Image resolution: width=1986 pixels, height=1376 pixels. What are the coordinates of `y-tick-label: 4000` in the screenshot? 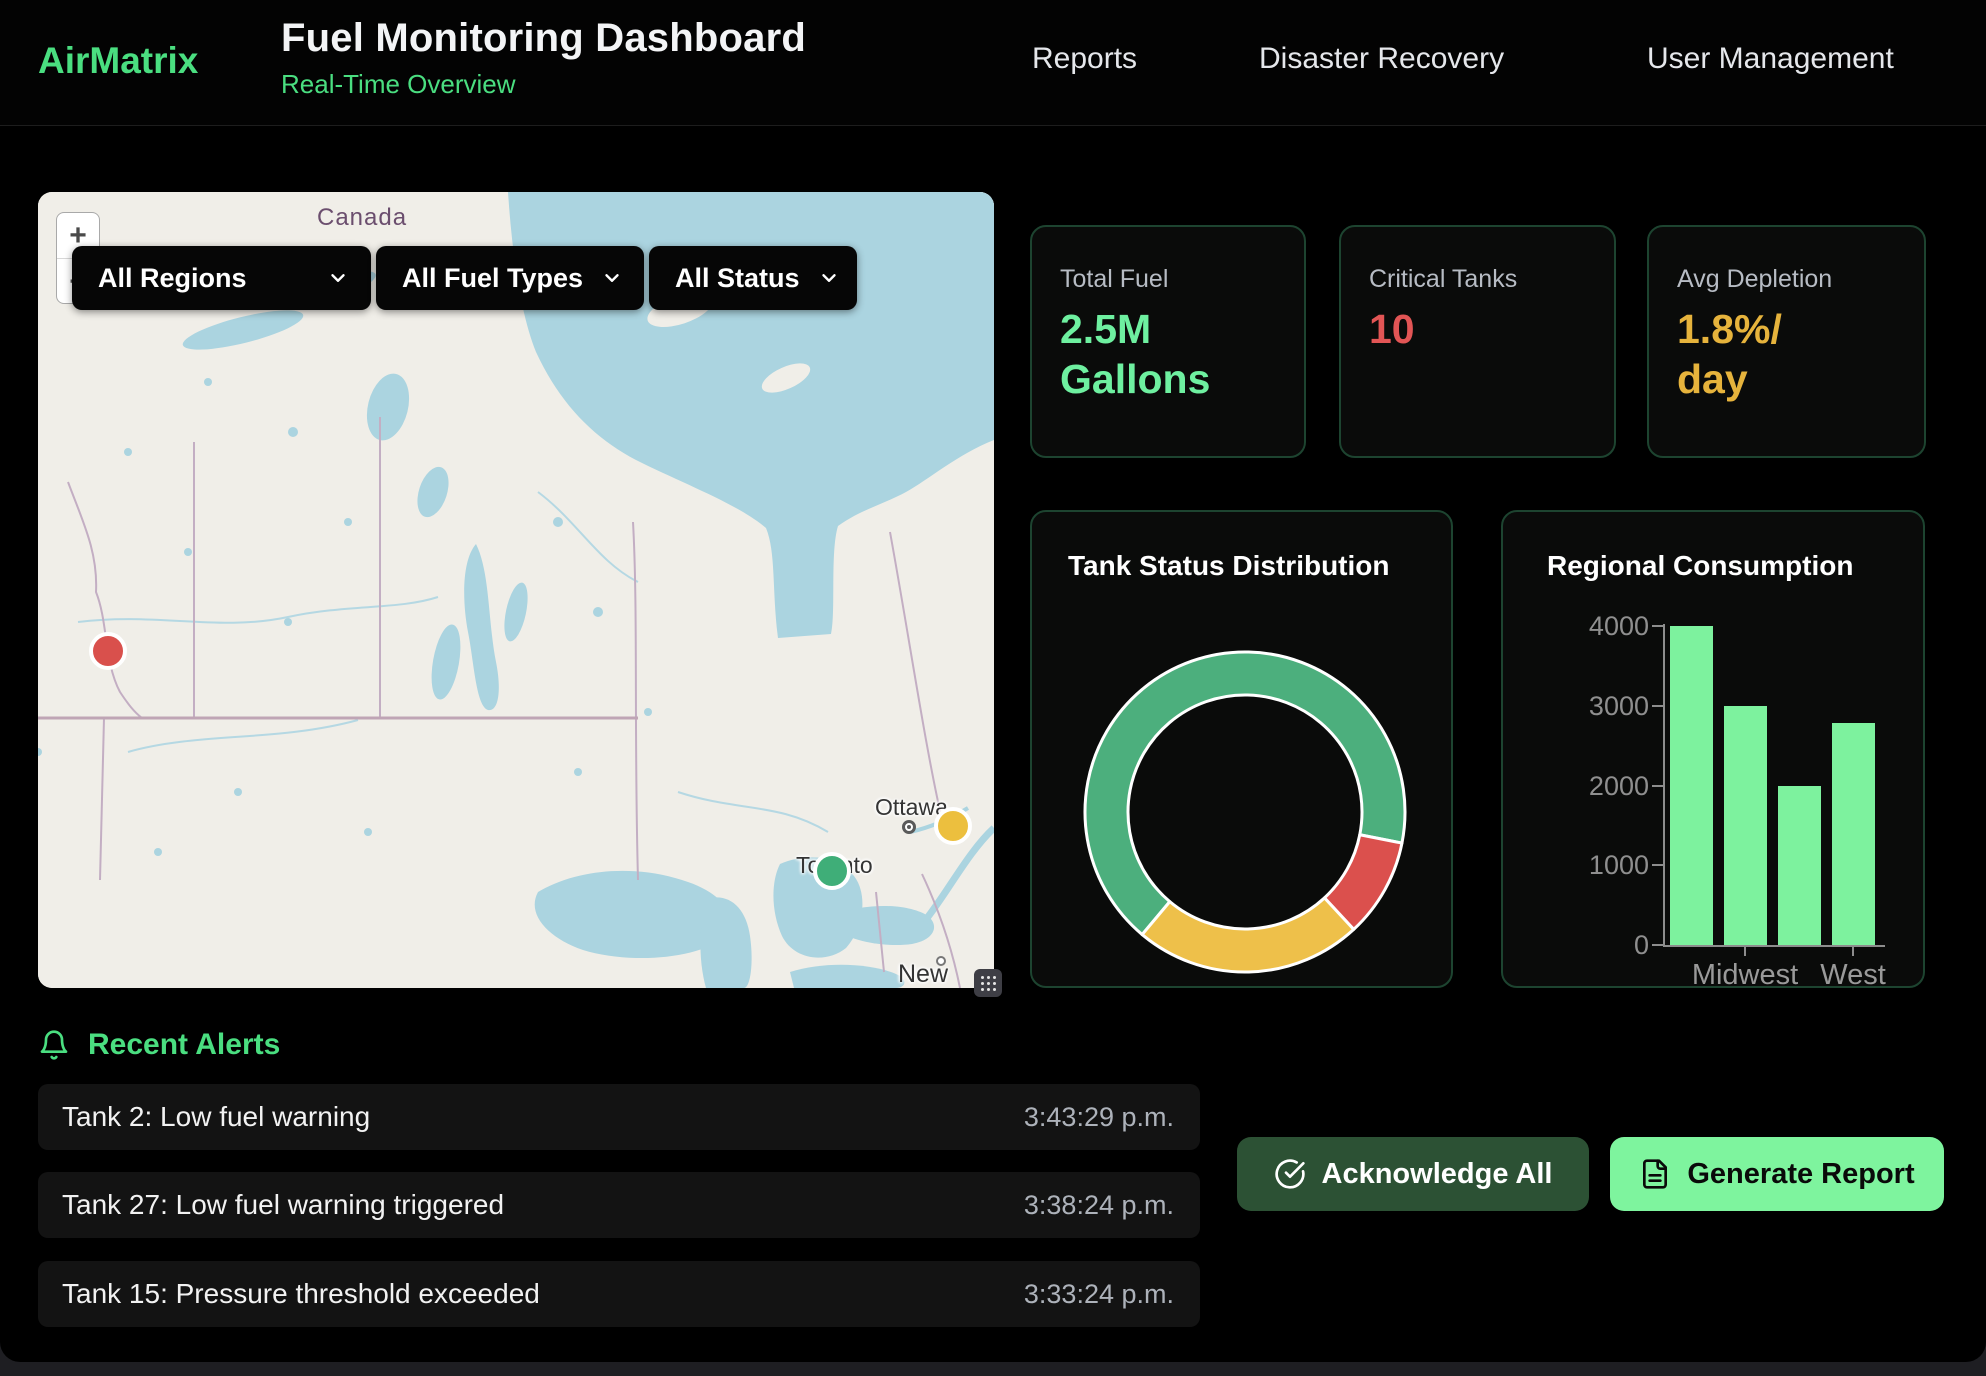 It's located at (1618, 626).